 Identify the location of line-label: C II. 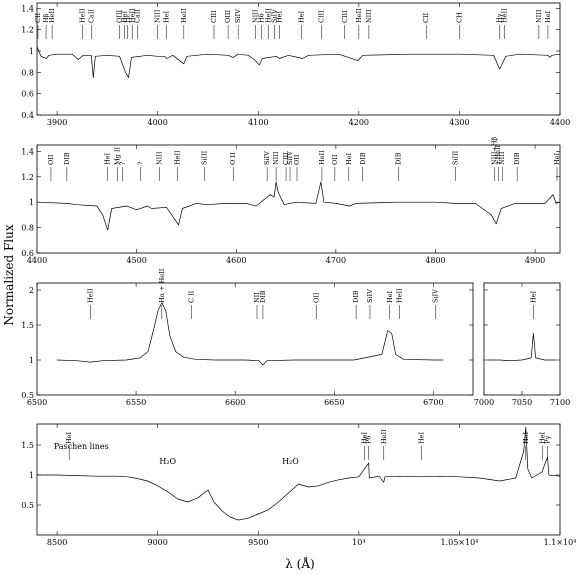
(192, 296).